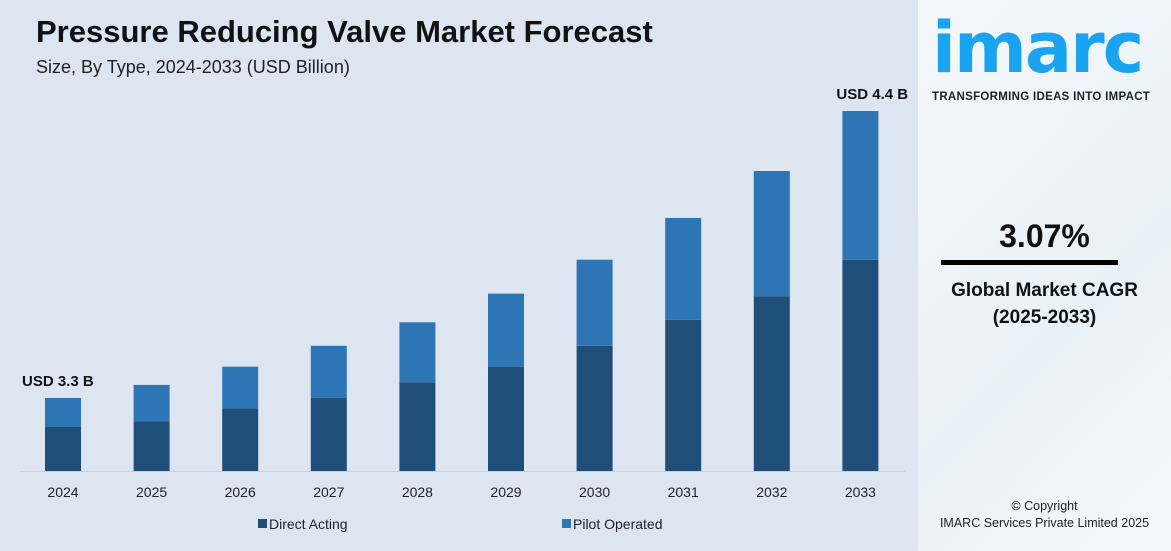 Image resolution: width=1171 pixels, height=551 pixels. I want to click on x-tick-label: 2029, so click(505, 492).